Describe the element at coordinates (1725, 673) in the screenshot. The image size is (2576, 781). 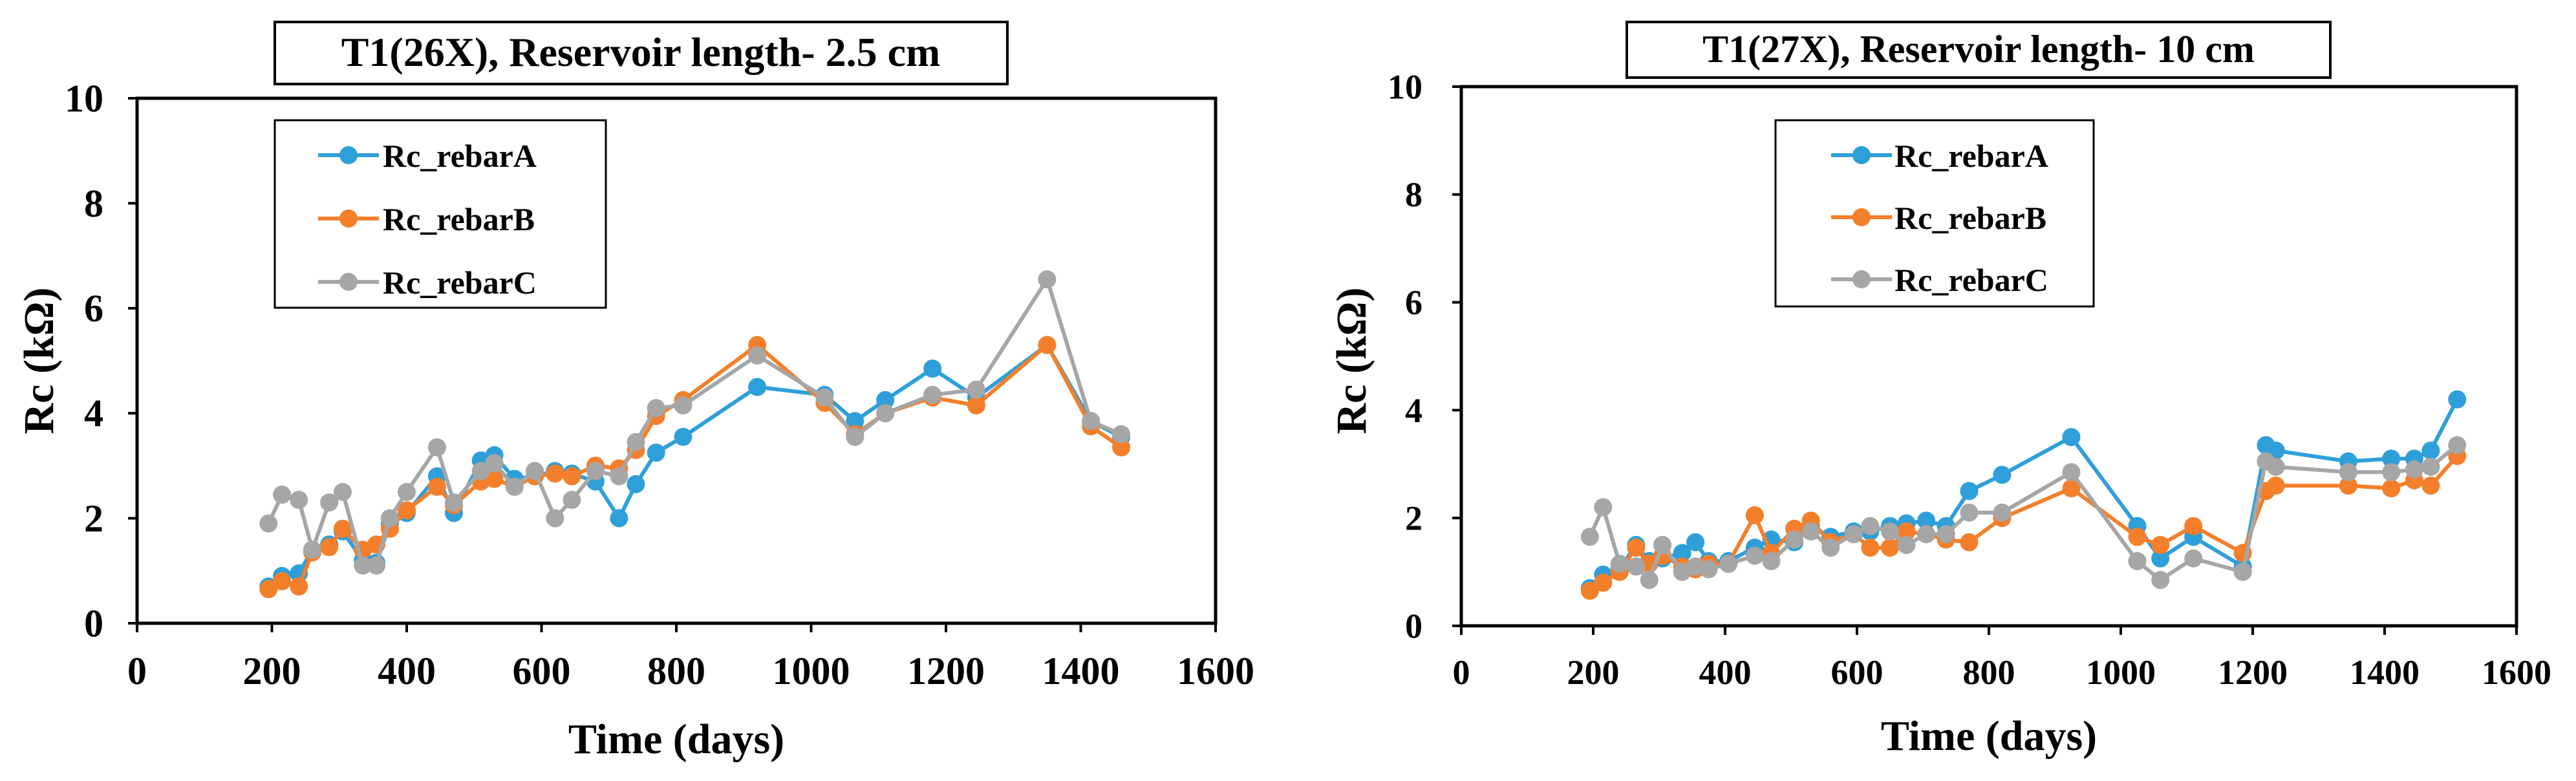
I see `x-tick-label: 400` at that location.